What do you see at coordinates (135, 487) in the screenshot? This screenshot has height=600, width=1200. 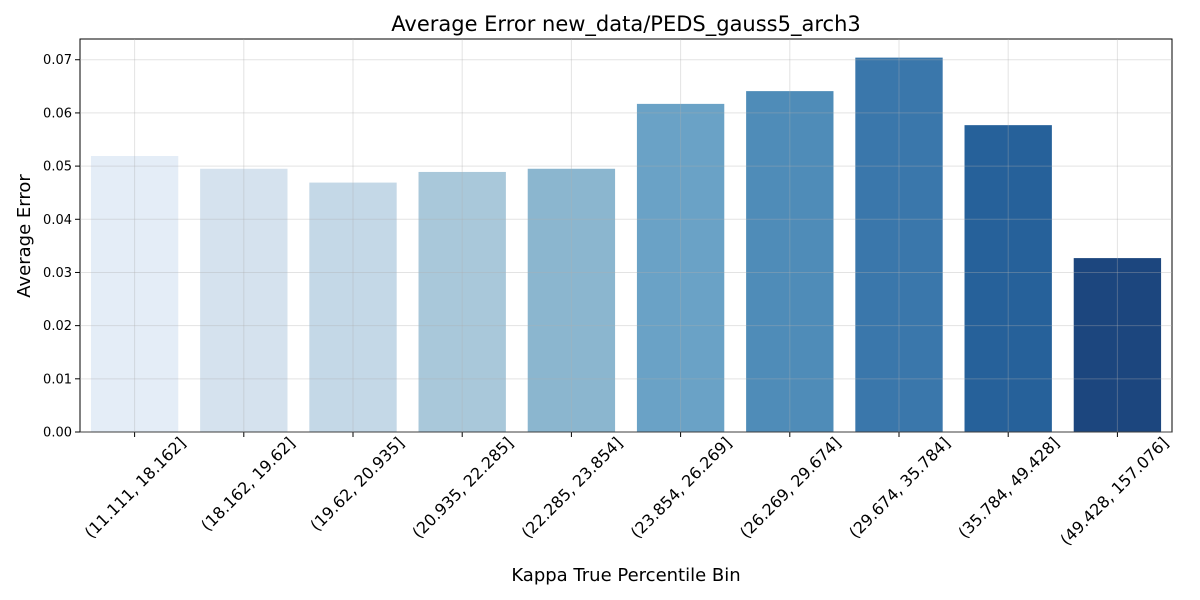 I see `x-tick-label: (11.111, 18.162]` at bounding box center [135, 487].